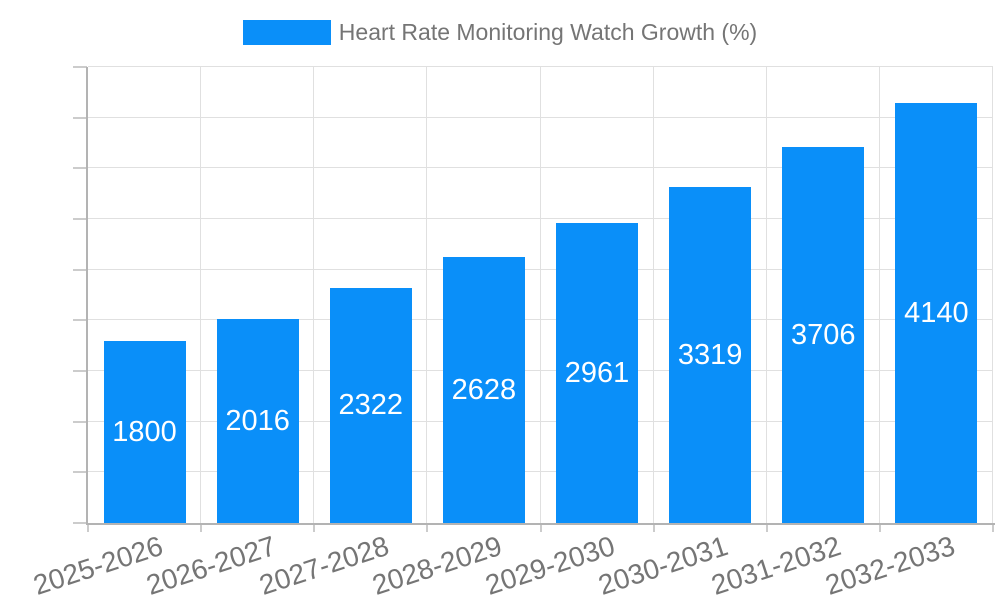 The width and height of the screenshot is (1000, 600). I want to click on bar-value-label: 2016, so click(257, 420).